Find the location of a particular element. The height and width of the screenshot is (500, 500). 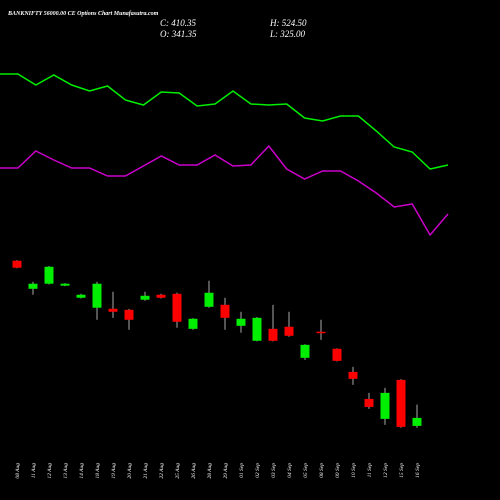

x-tick-label: 21 Aug is located at coordinates (146, 471).